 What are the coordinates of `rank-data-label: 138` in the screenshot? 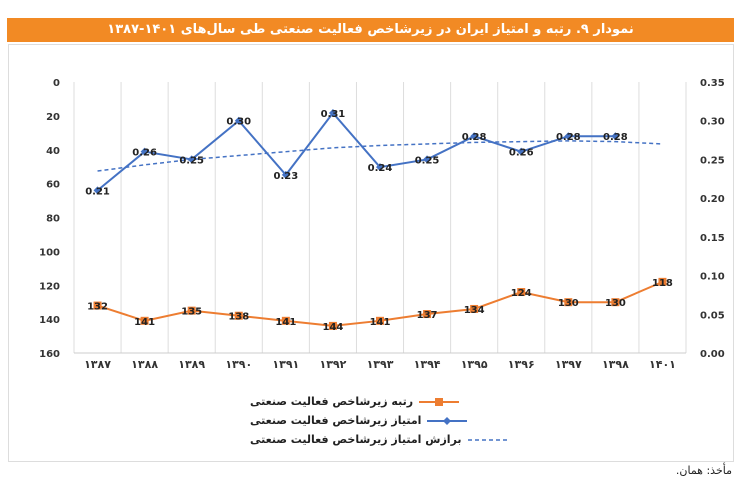 It's located at (238, 317).